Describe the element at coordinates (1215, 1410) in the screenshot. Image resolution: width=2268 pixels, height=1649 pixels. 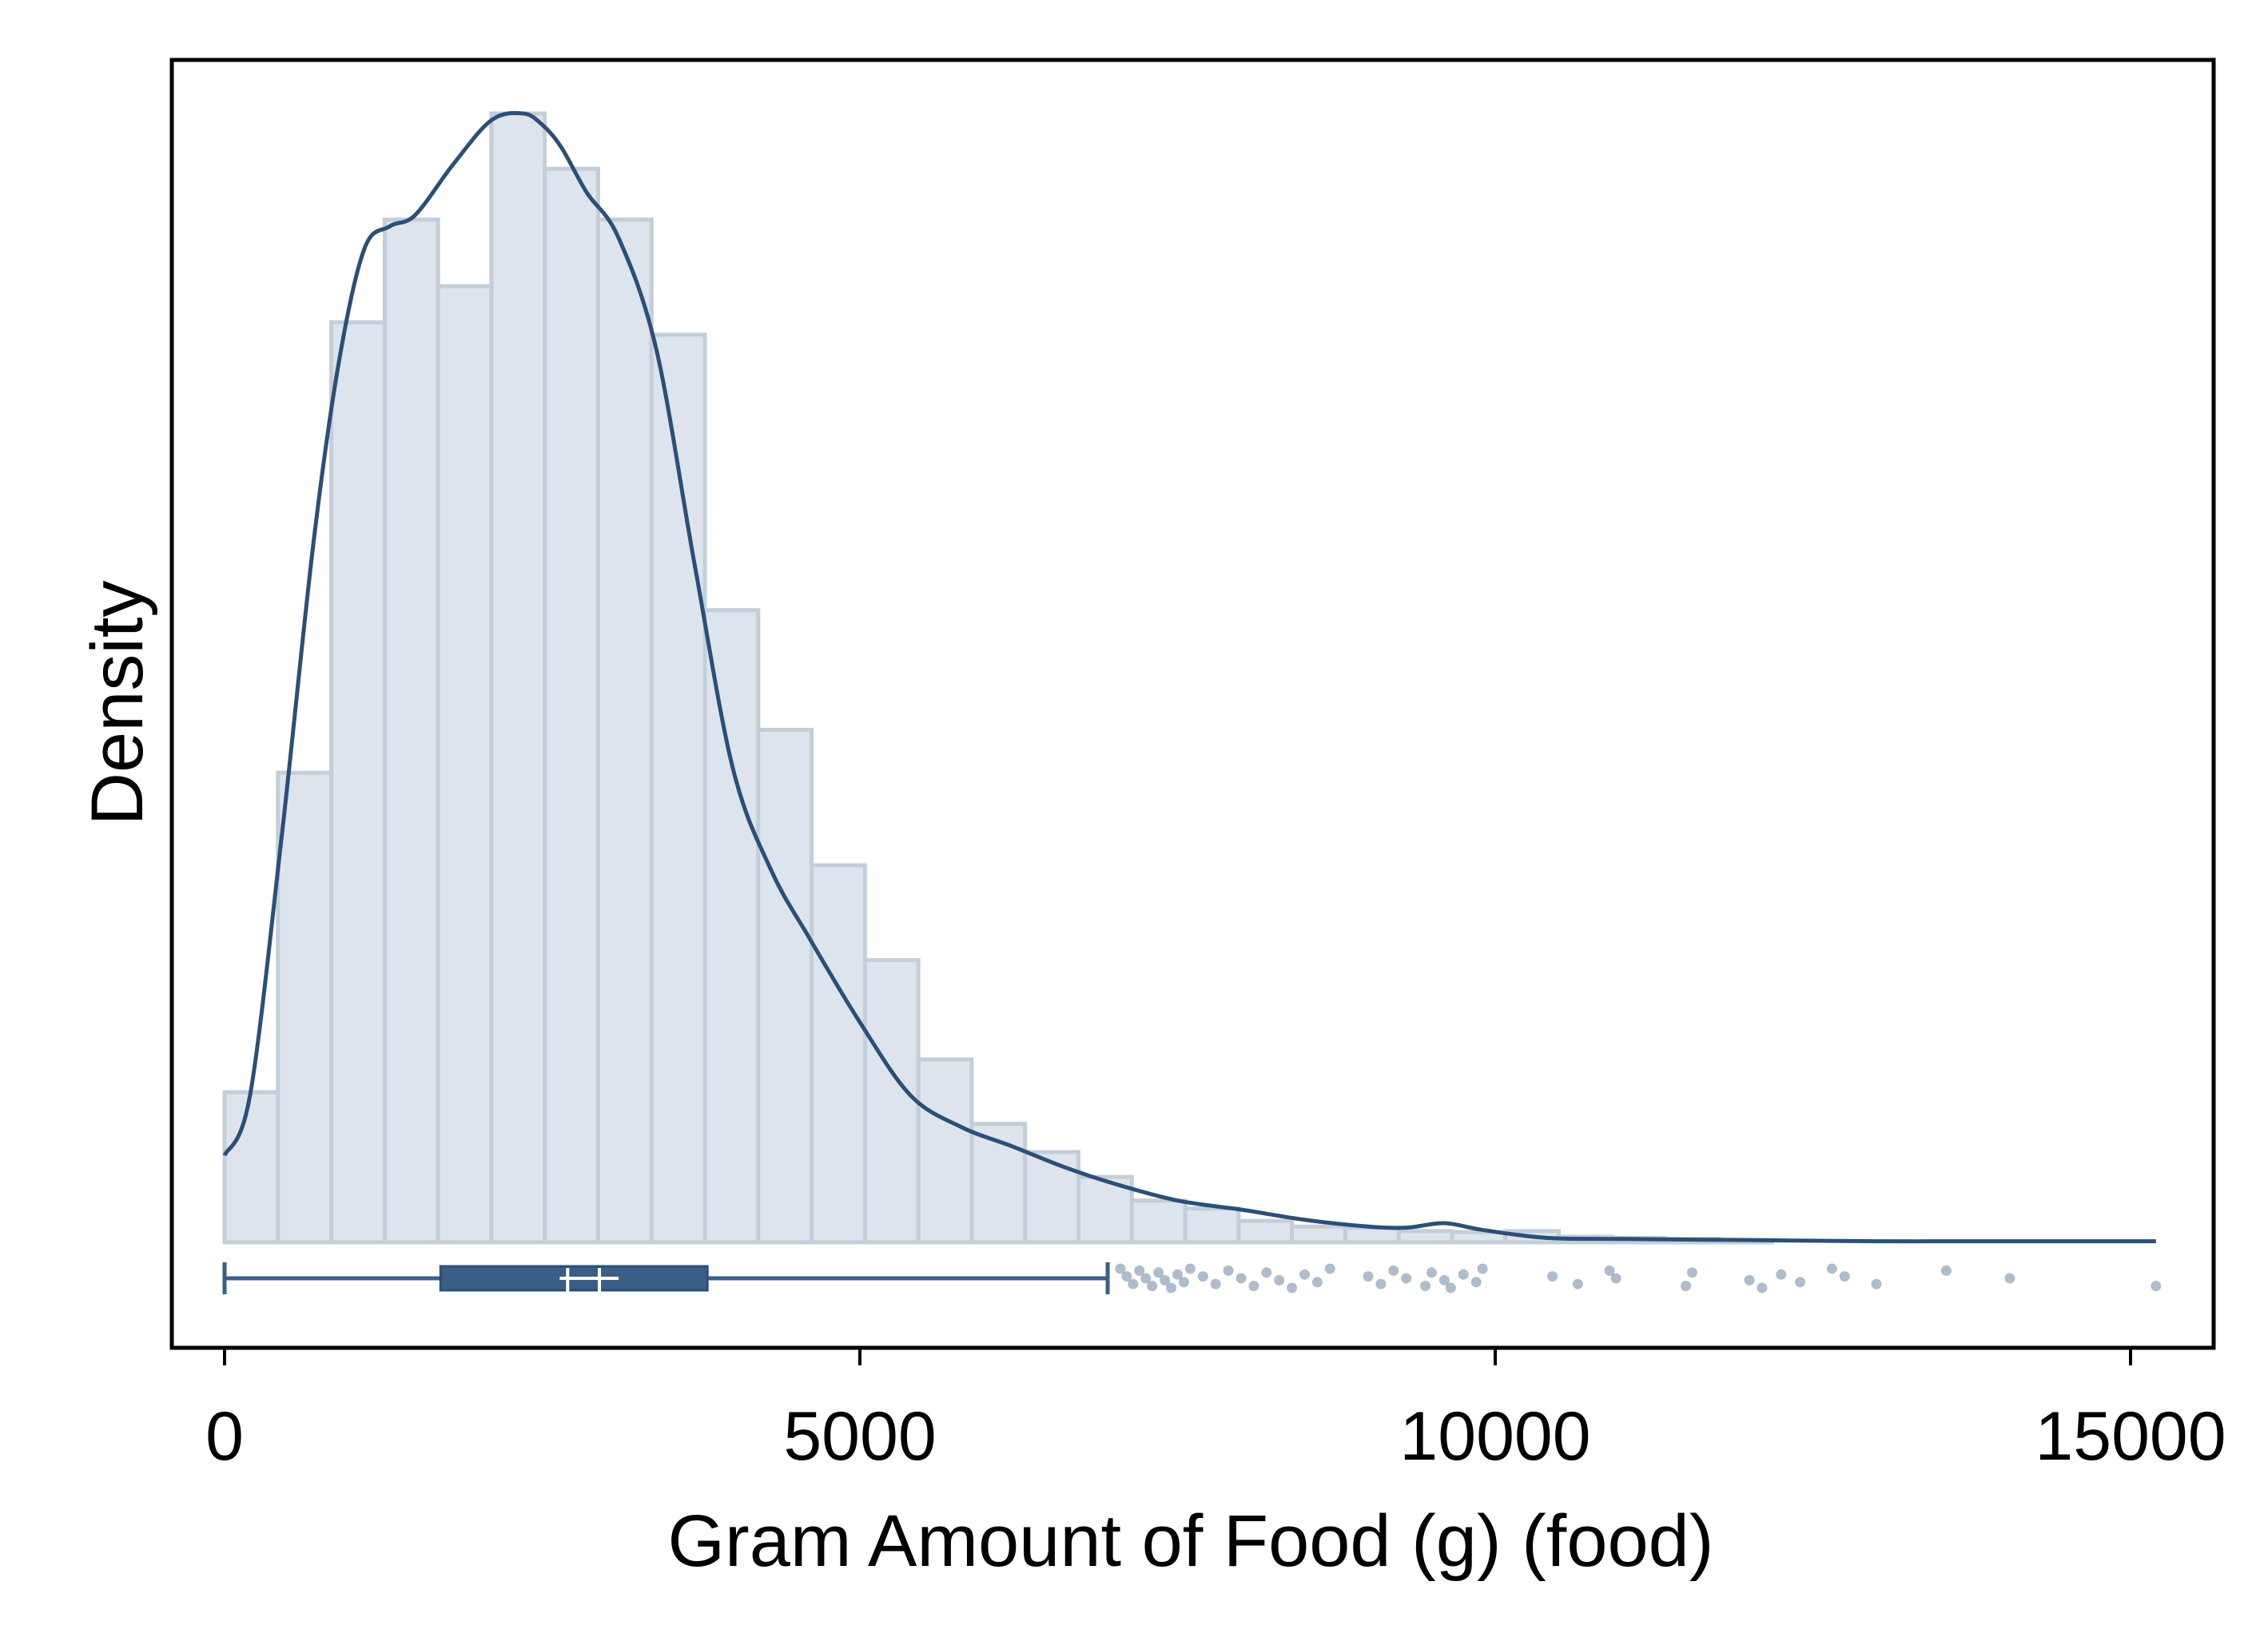
I see `x-axis: 0 5000 10000 15000` at that location.